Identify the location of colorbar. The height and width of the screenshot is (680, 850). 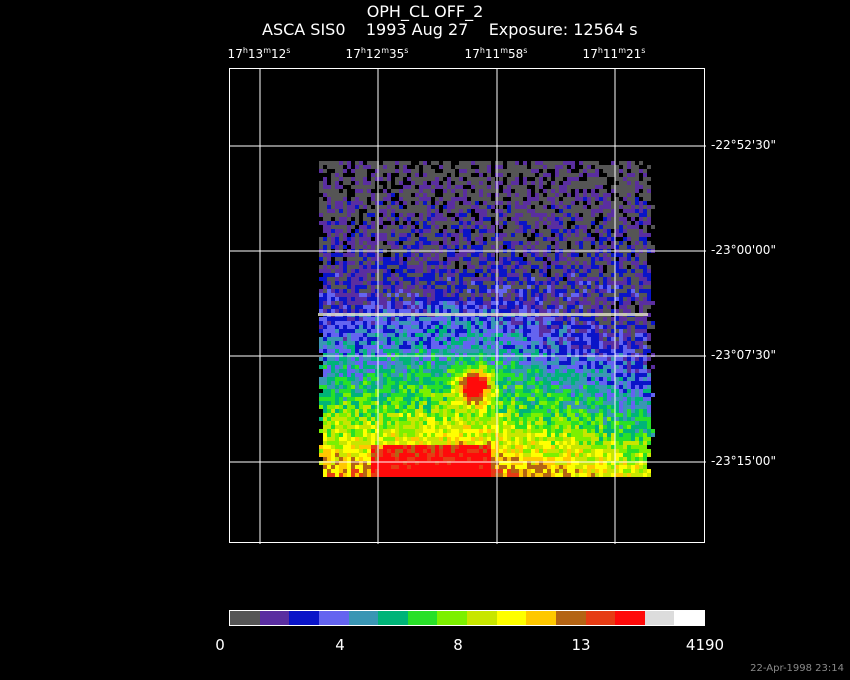
(467, 618).